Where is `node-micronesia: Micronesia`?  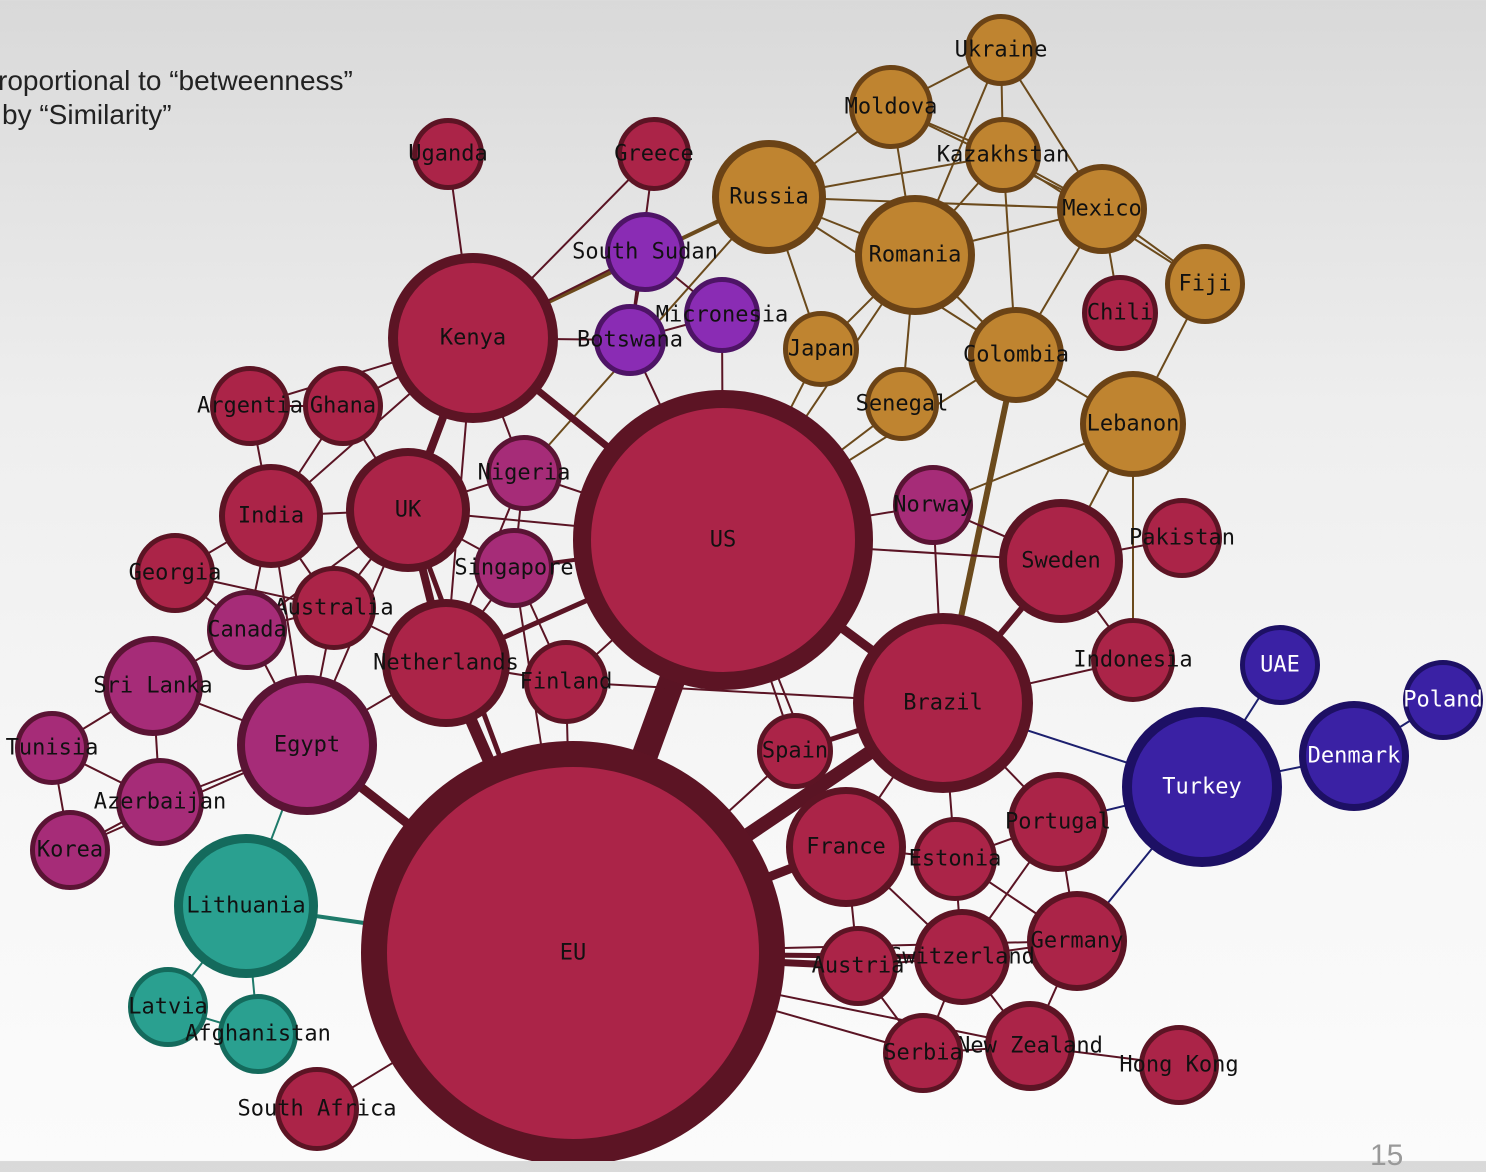
node-micronesia: Micronesia is located at coordinates (722, 315).